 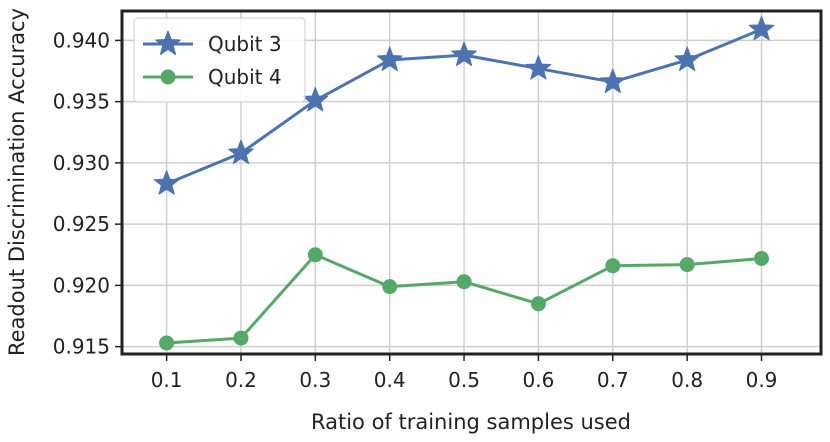 I want to click on y-tick-label: 0.935, so click(x=81, y=102).